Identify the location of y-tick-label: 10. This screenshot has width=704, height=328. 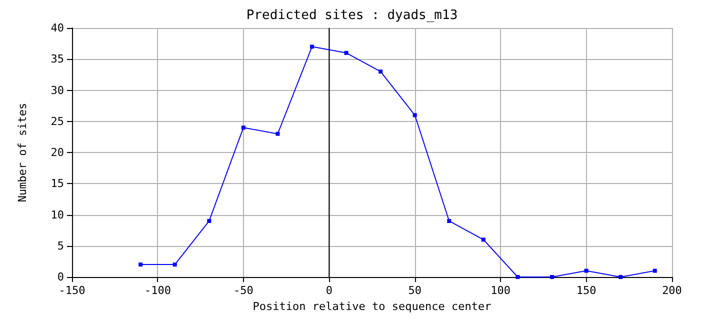
(57, 215).